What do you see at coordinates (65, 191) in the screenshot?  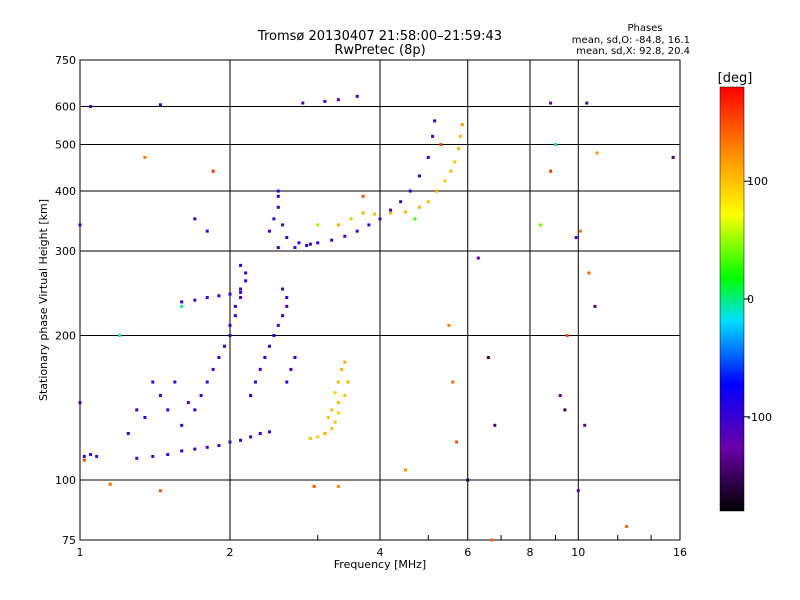 I see `y-tick-label: 400` at bounding box center [65, 191].